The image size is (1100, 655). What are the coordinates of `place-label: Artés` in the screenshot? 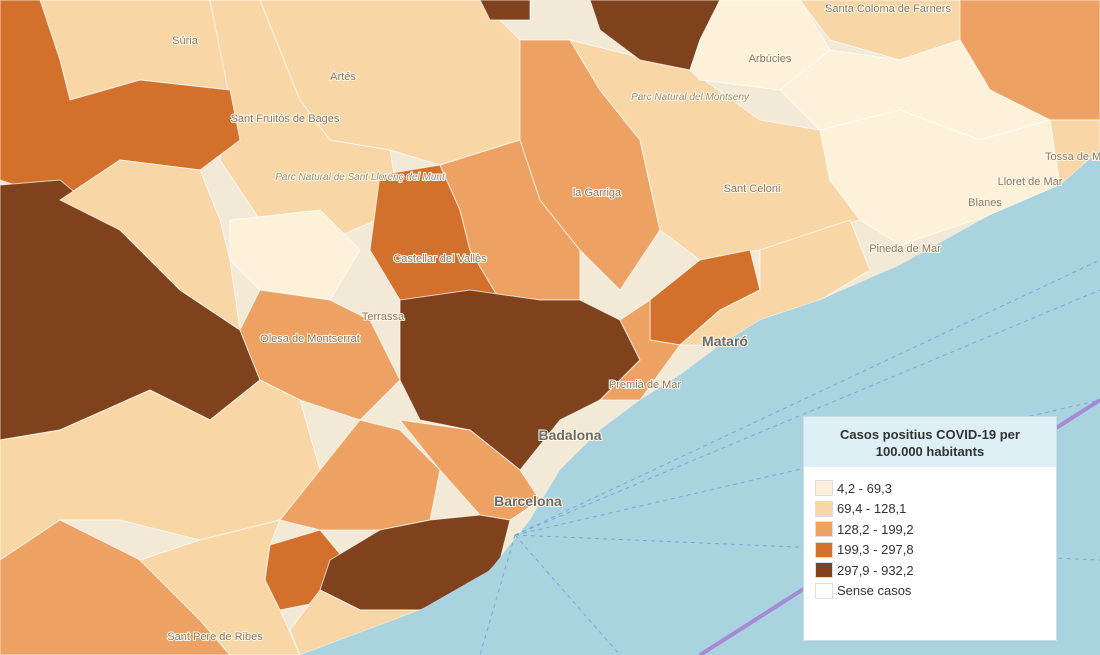 It's located at (343, 77).